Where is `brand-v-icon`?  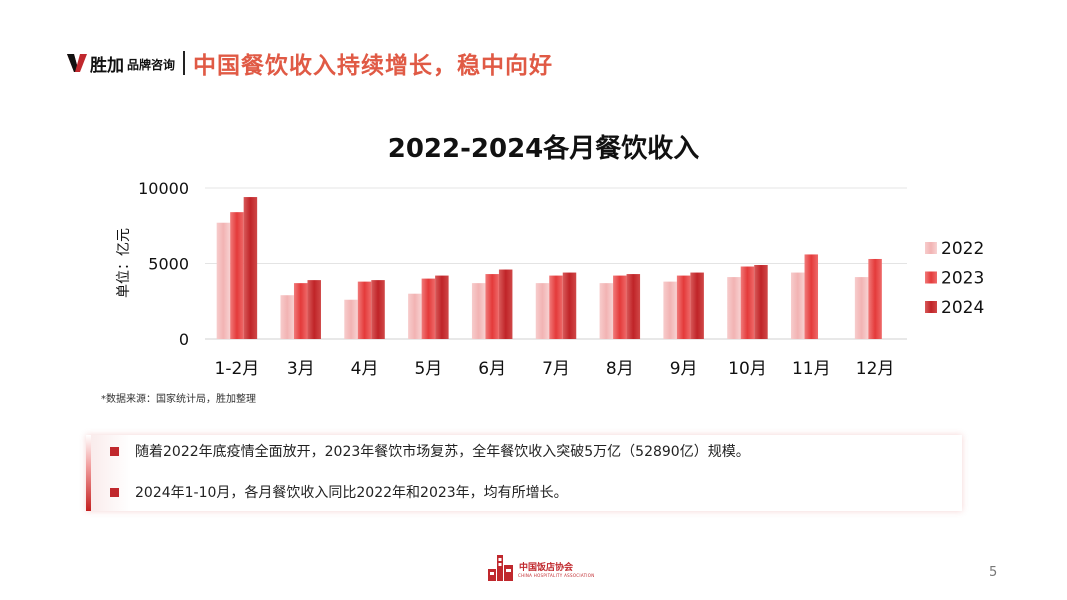
brand-v-icon is located at coordinates (77, 63).